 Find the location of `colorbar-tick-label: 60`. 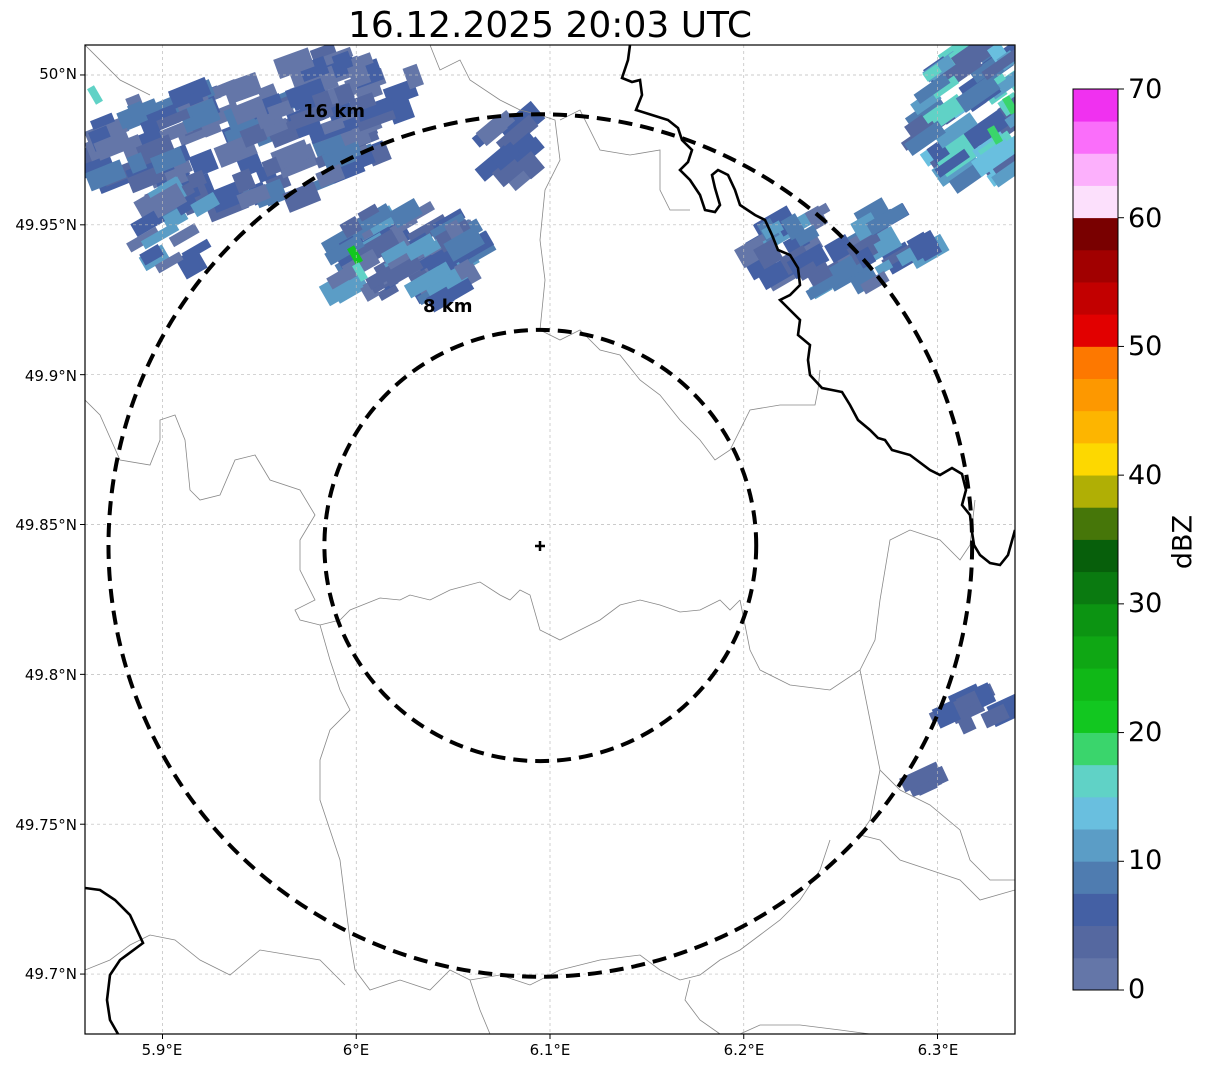

colorbar-tick-label: 60 is located at coordinates (1145, 218).